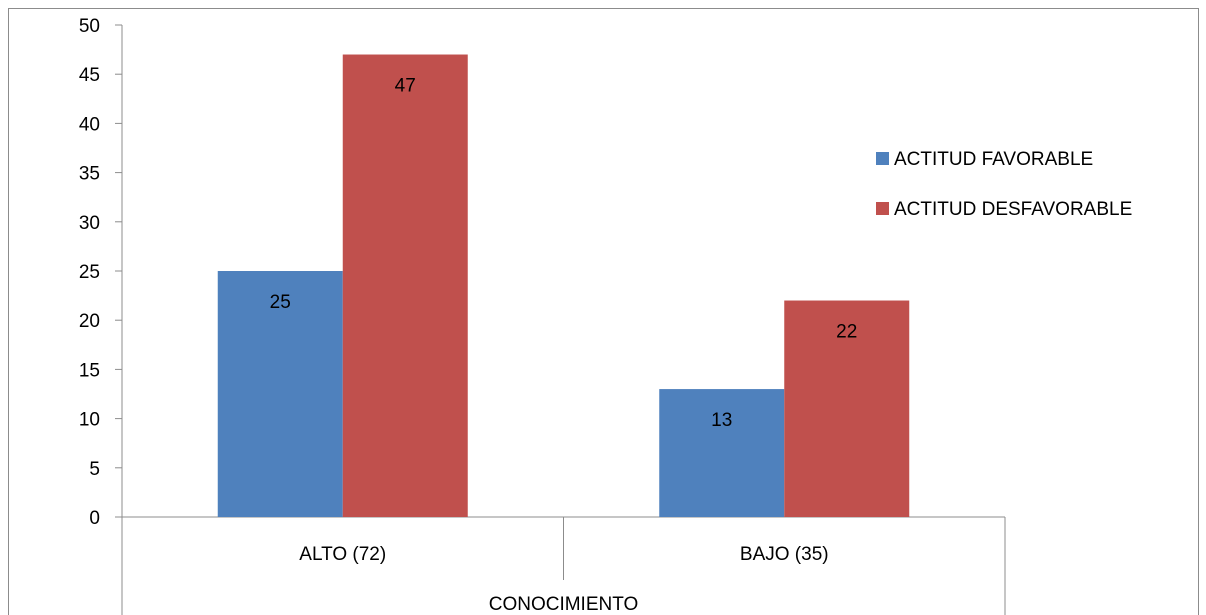 This screenshot has width=1206, height=615. Describe the element at coordinates (89, 75) in the screenshot. I see `y-tick-label: 45` at that location.